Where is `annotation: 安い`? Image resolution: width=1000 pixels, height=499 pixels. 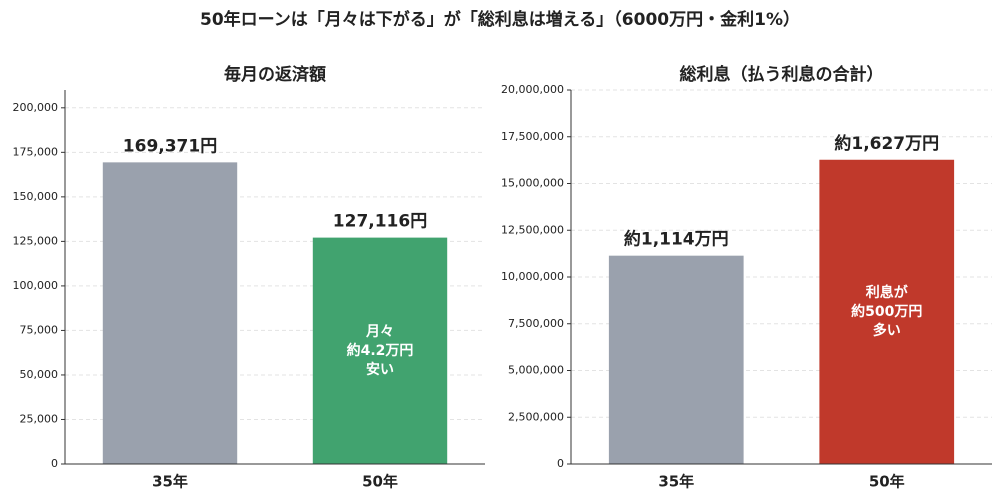
annotation: 安い is located at coordinates (380, 369).